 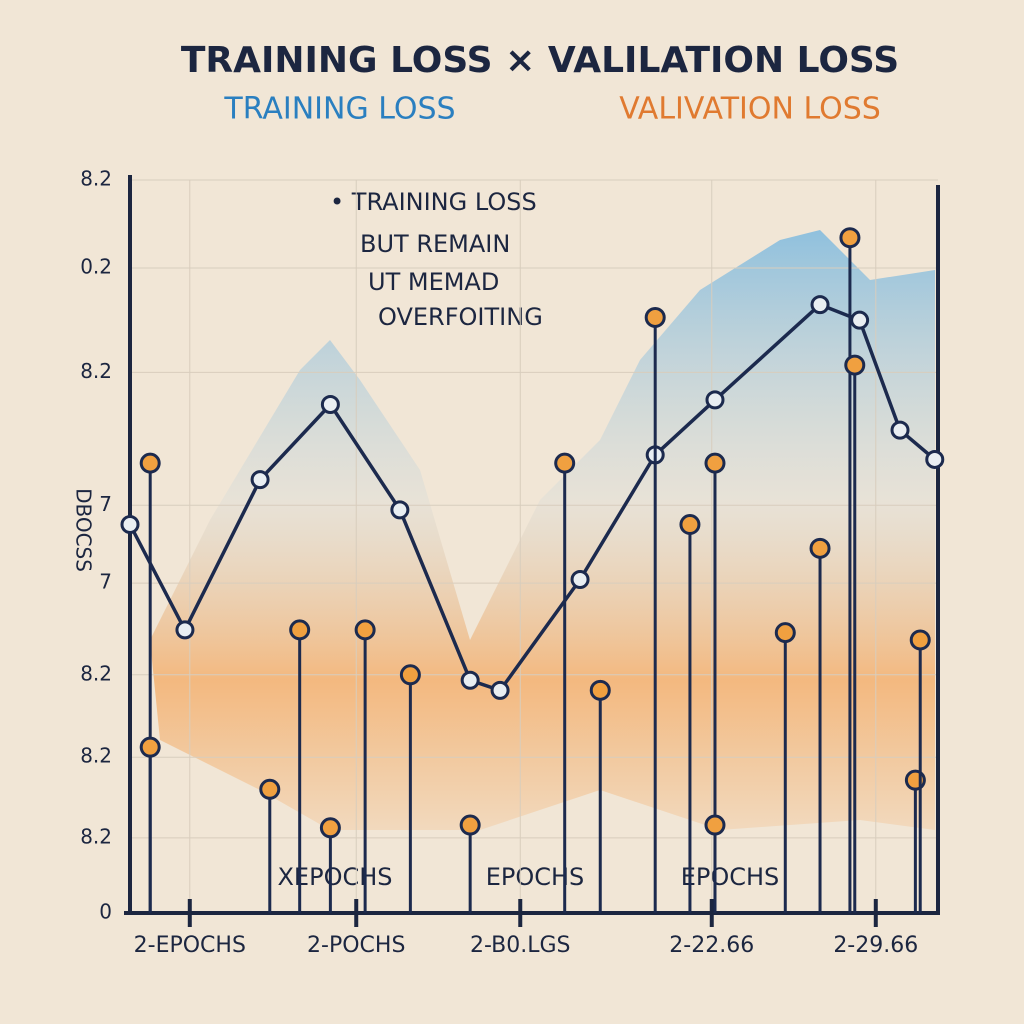 I want to click on x-tick-label: 2-B0.LGS, so click(x=520, y=945).